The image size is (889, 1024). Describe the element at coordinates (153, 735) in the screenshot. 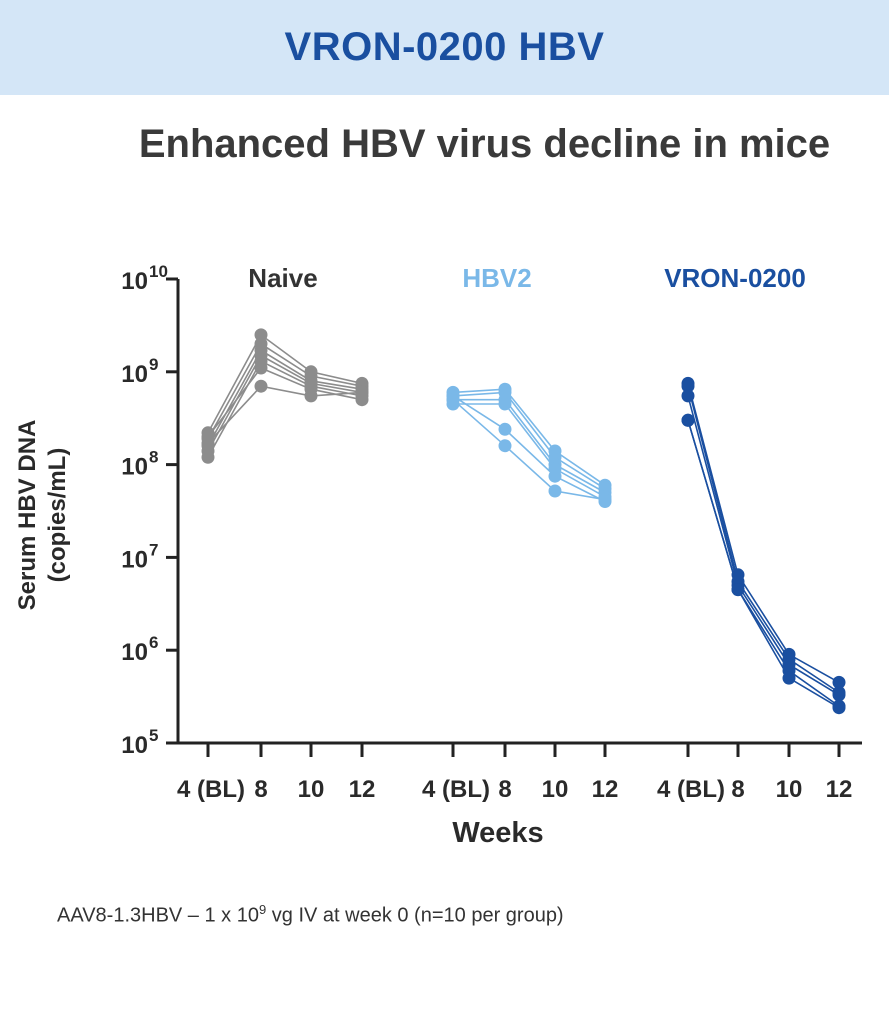

I see `y-tick-exponent: 5` at that location.